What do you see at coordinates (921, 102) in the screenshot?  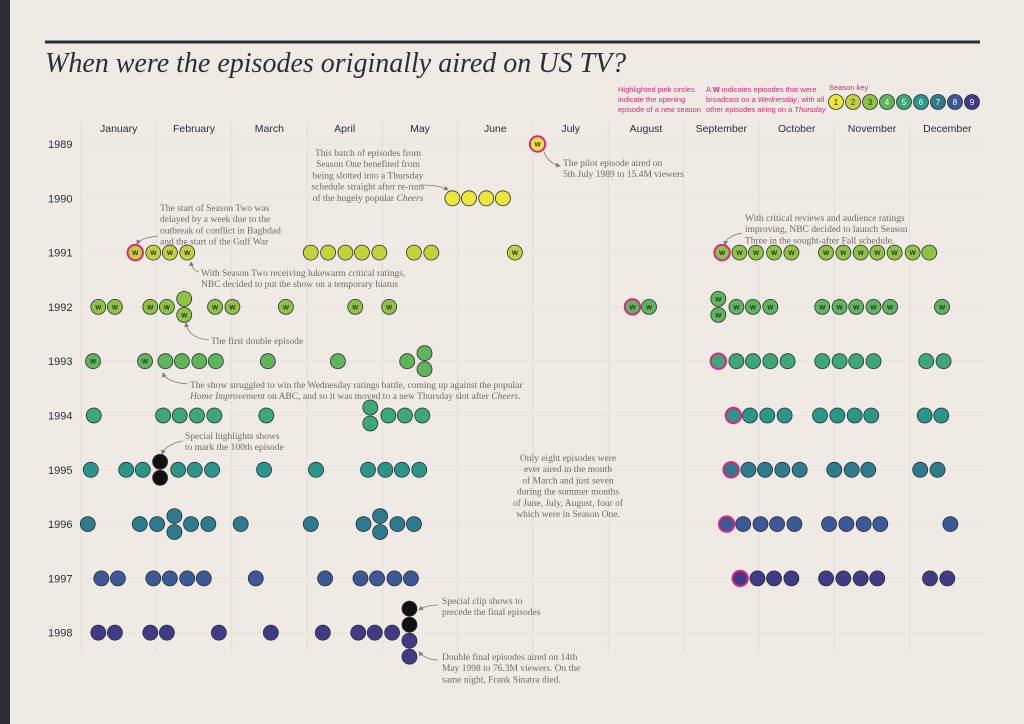 I see `season-key-label: 6` at bounding box center [921, 102].